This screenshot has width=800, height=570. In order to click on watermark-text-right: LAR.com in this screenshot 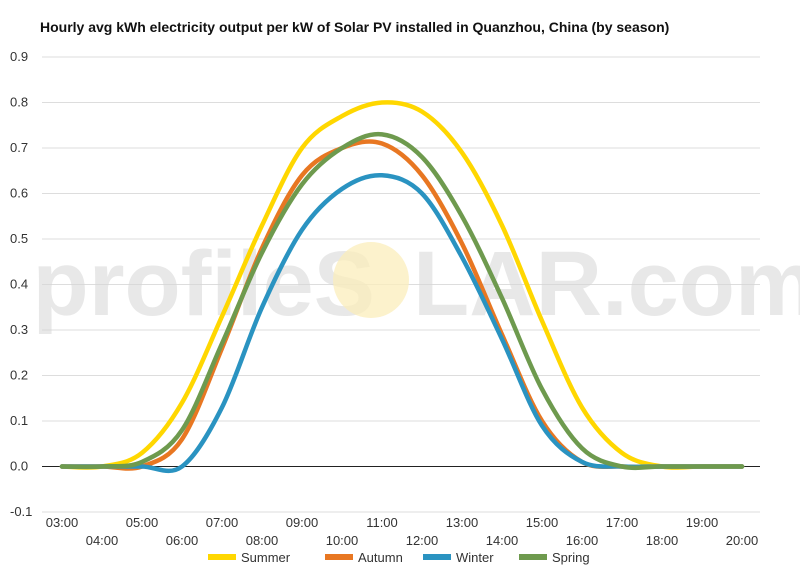, I will do `click(606, 284)`.